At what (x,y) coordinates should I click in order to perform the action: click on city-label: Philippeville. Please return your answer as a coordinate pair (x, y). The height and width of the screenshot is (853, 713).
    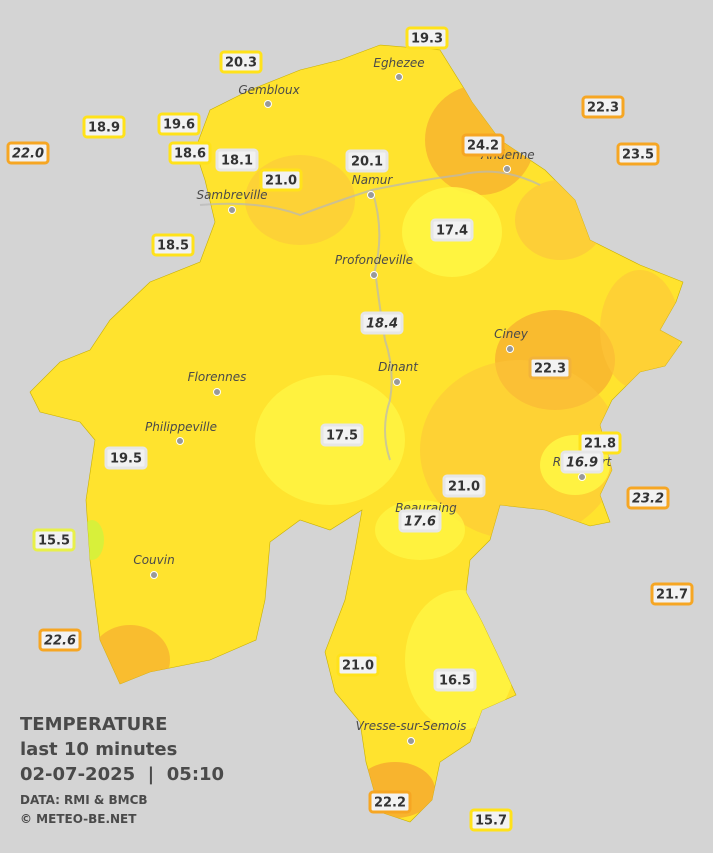
    Looking at the image, I should click on (181, 427).